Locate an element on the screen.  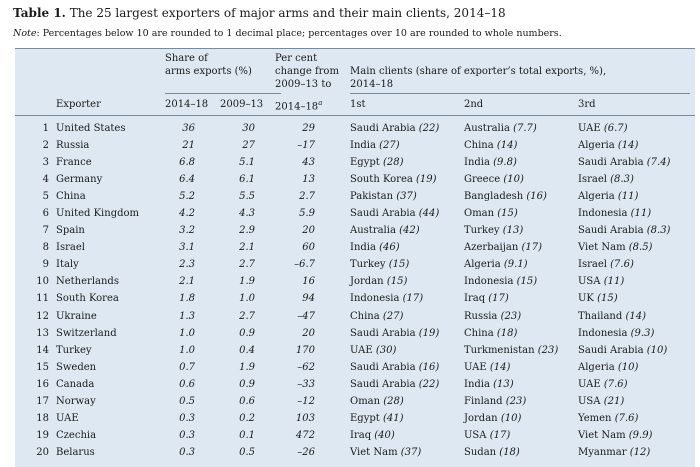
second-client-share: (15) is located at coordinates (527, 282).